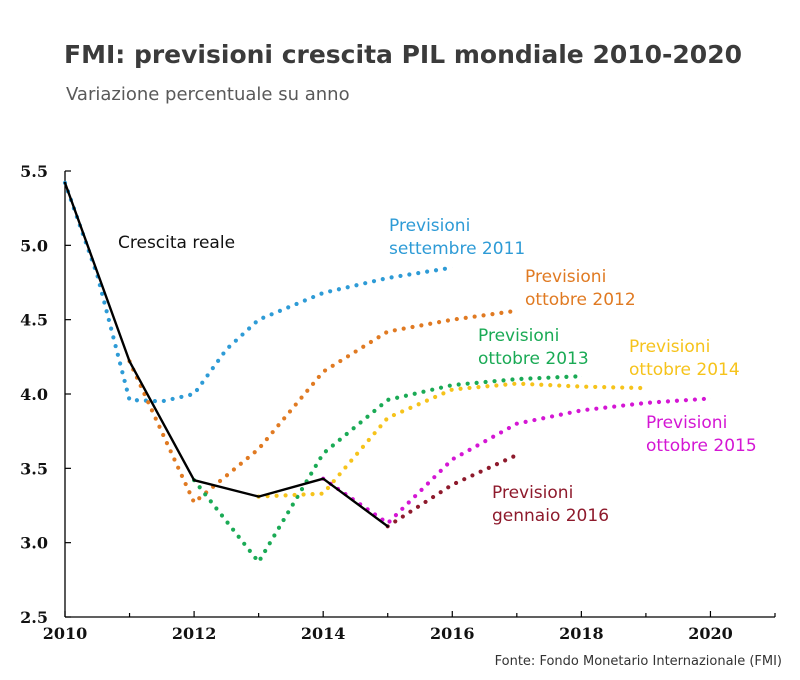  I want to click on y-tick-label: 4.0, so click(34, 394).